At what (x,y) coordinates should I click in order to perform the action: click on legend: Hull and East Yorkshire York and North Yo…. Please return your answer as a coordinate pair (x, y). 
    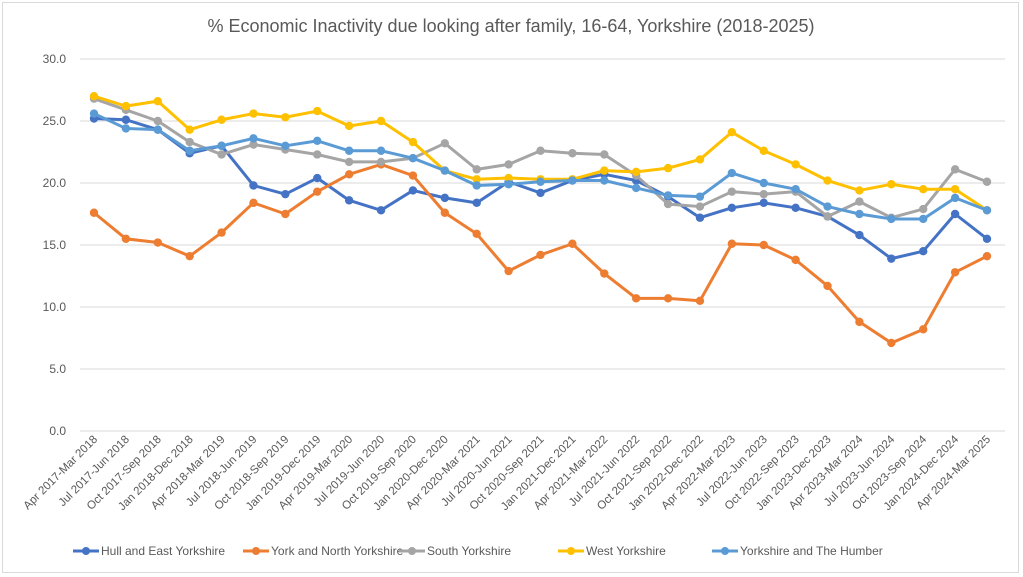
    Looking at the image, I should click on (478, 551).